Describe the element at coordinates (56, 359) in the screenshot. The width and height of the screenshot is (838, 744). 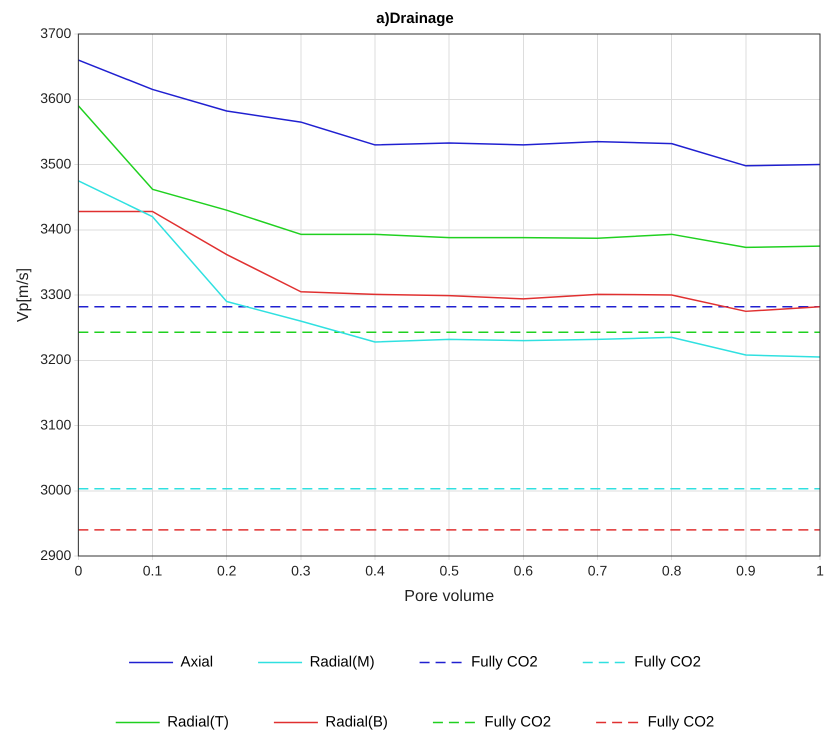
I see `y-tick-label: 3200` at that location.